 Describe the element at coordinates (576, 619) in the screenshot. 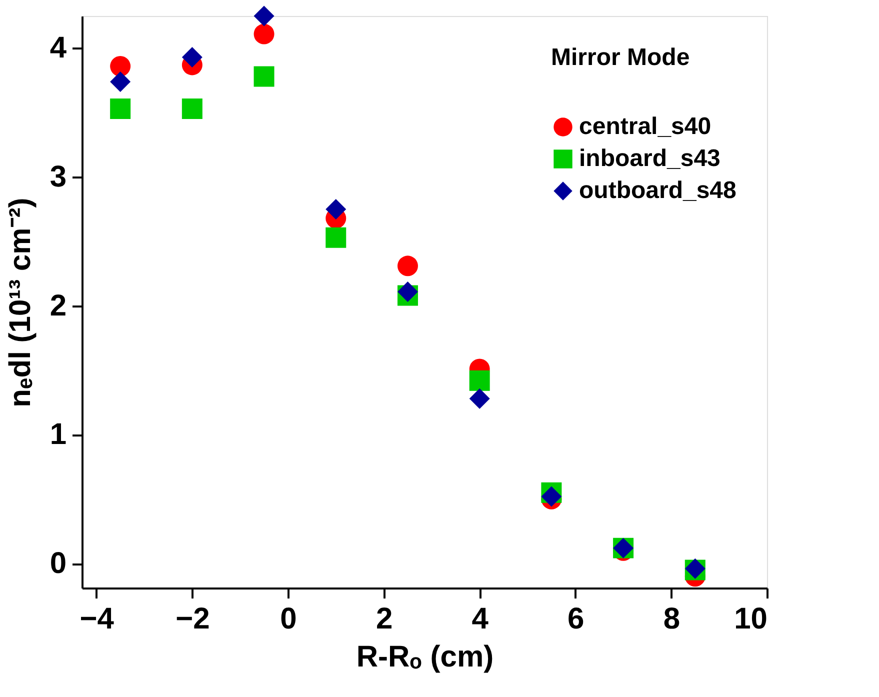

I see `x-tick-label: 6` at that location.